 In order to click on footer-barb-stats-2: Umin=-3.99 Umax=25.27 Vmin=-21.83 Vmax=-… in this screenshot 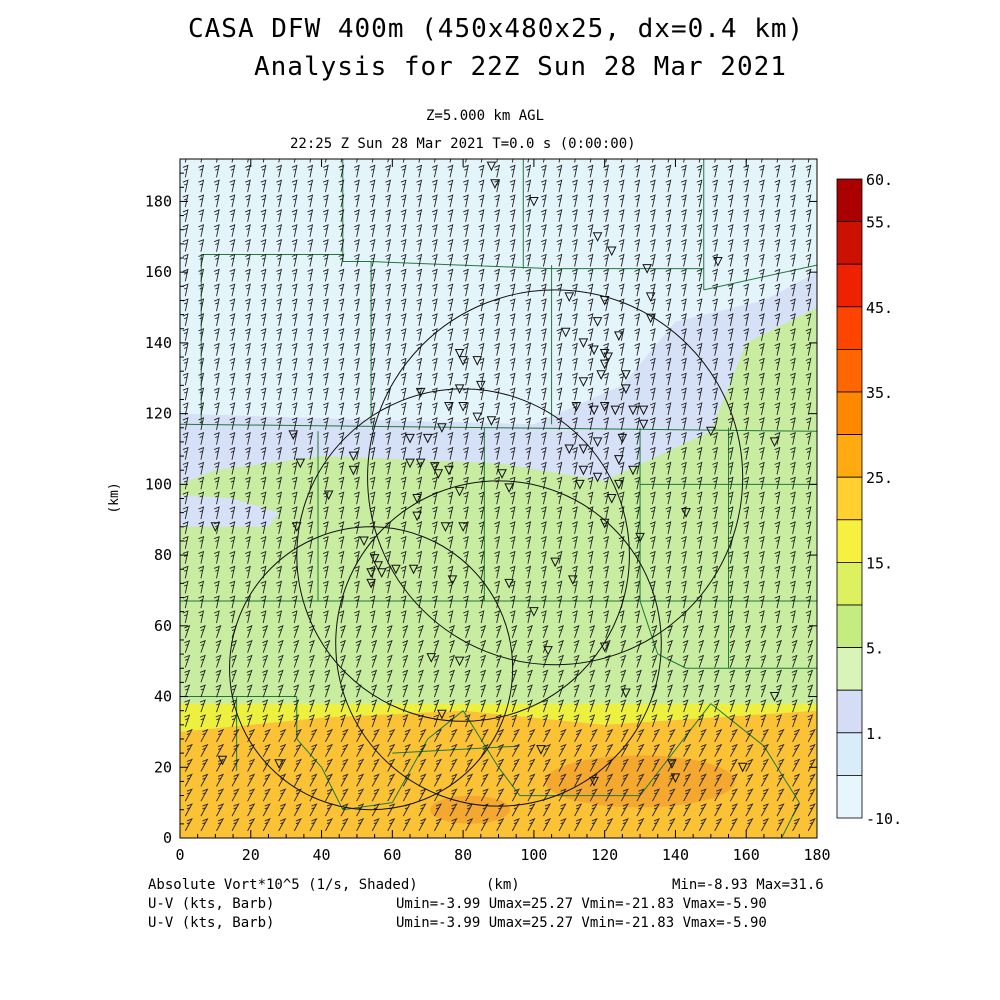, I will do `click(581, 923)`.